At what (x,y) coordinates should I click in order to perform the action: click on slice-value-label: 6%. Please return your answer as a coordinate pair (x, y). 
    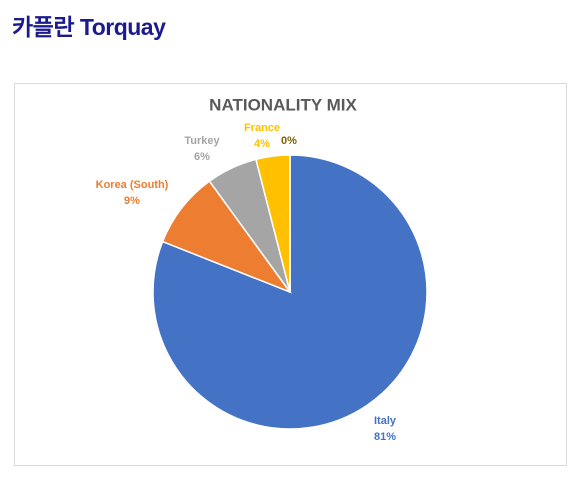
    Looking at the image, I should click on (202, 157).